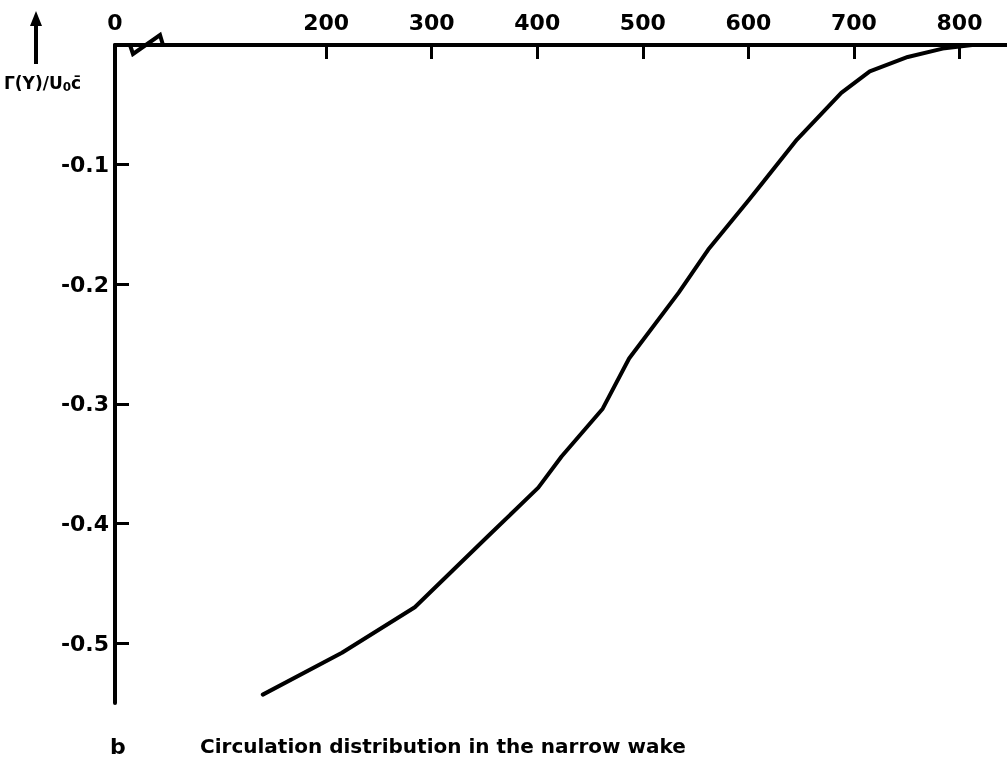 This screenshot has width=1007, height=769. I want to click on text: Circulation distribution in the narrow wake, so click(443, 746).